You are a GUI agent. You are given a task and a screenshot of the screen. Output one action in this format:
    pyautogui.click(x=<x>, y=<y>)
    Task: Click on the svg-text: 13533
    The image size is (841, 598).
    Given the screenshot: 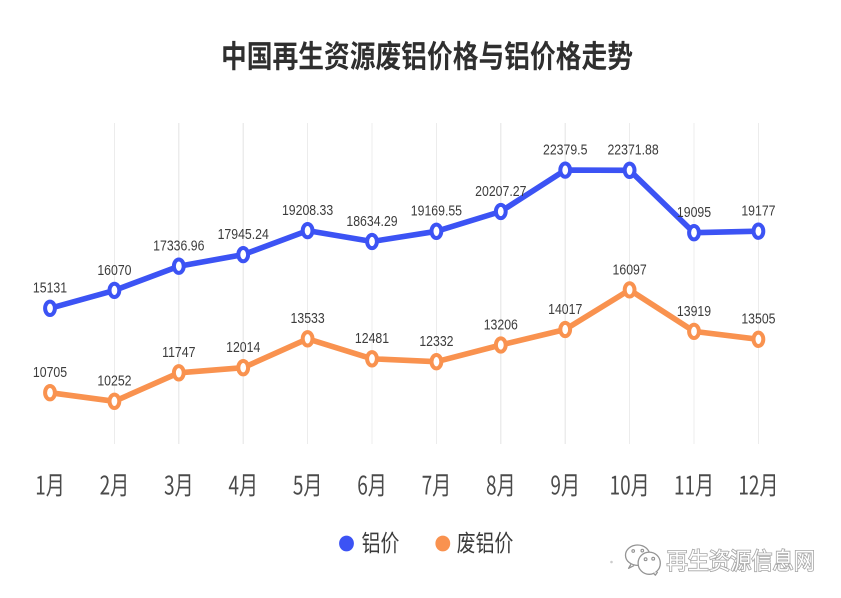 What is the action you would take?
    pyautogui.click(x=308, y=318)
    